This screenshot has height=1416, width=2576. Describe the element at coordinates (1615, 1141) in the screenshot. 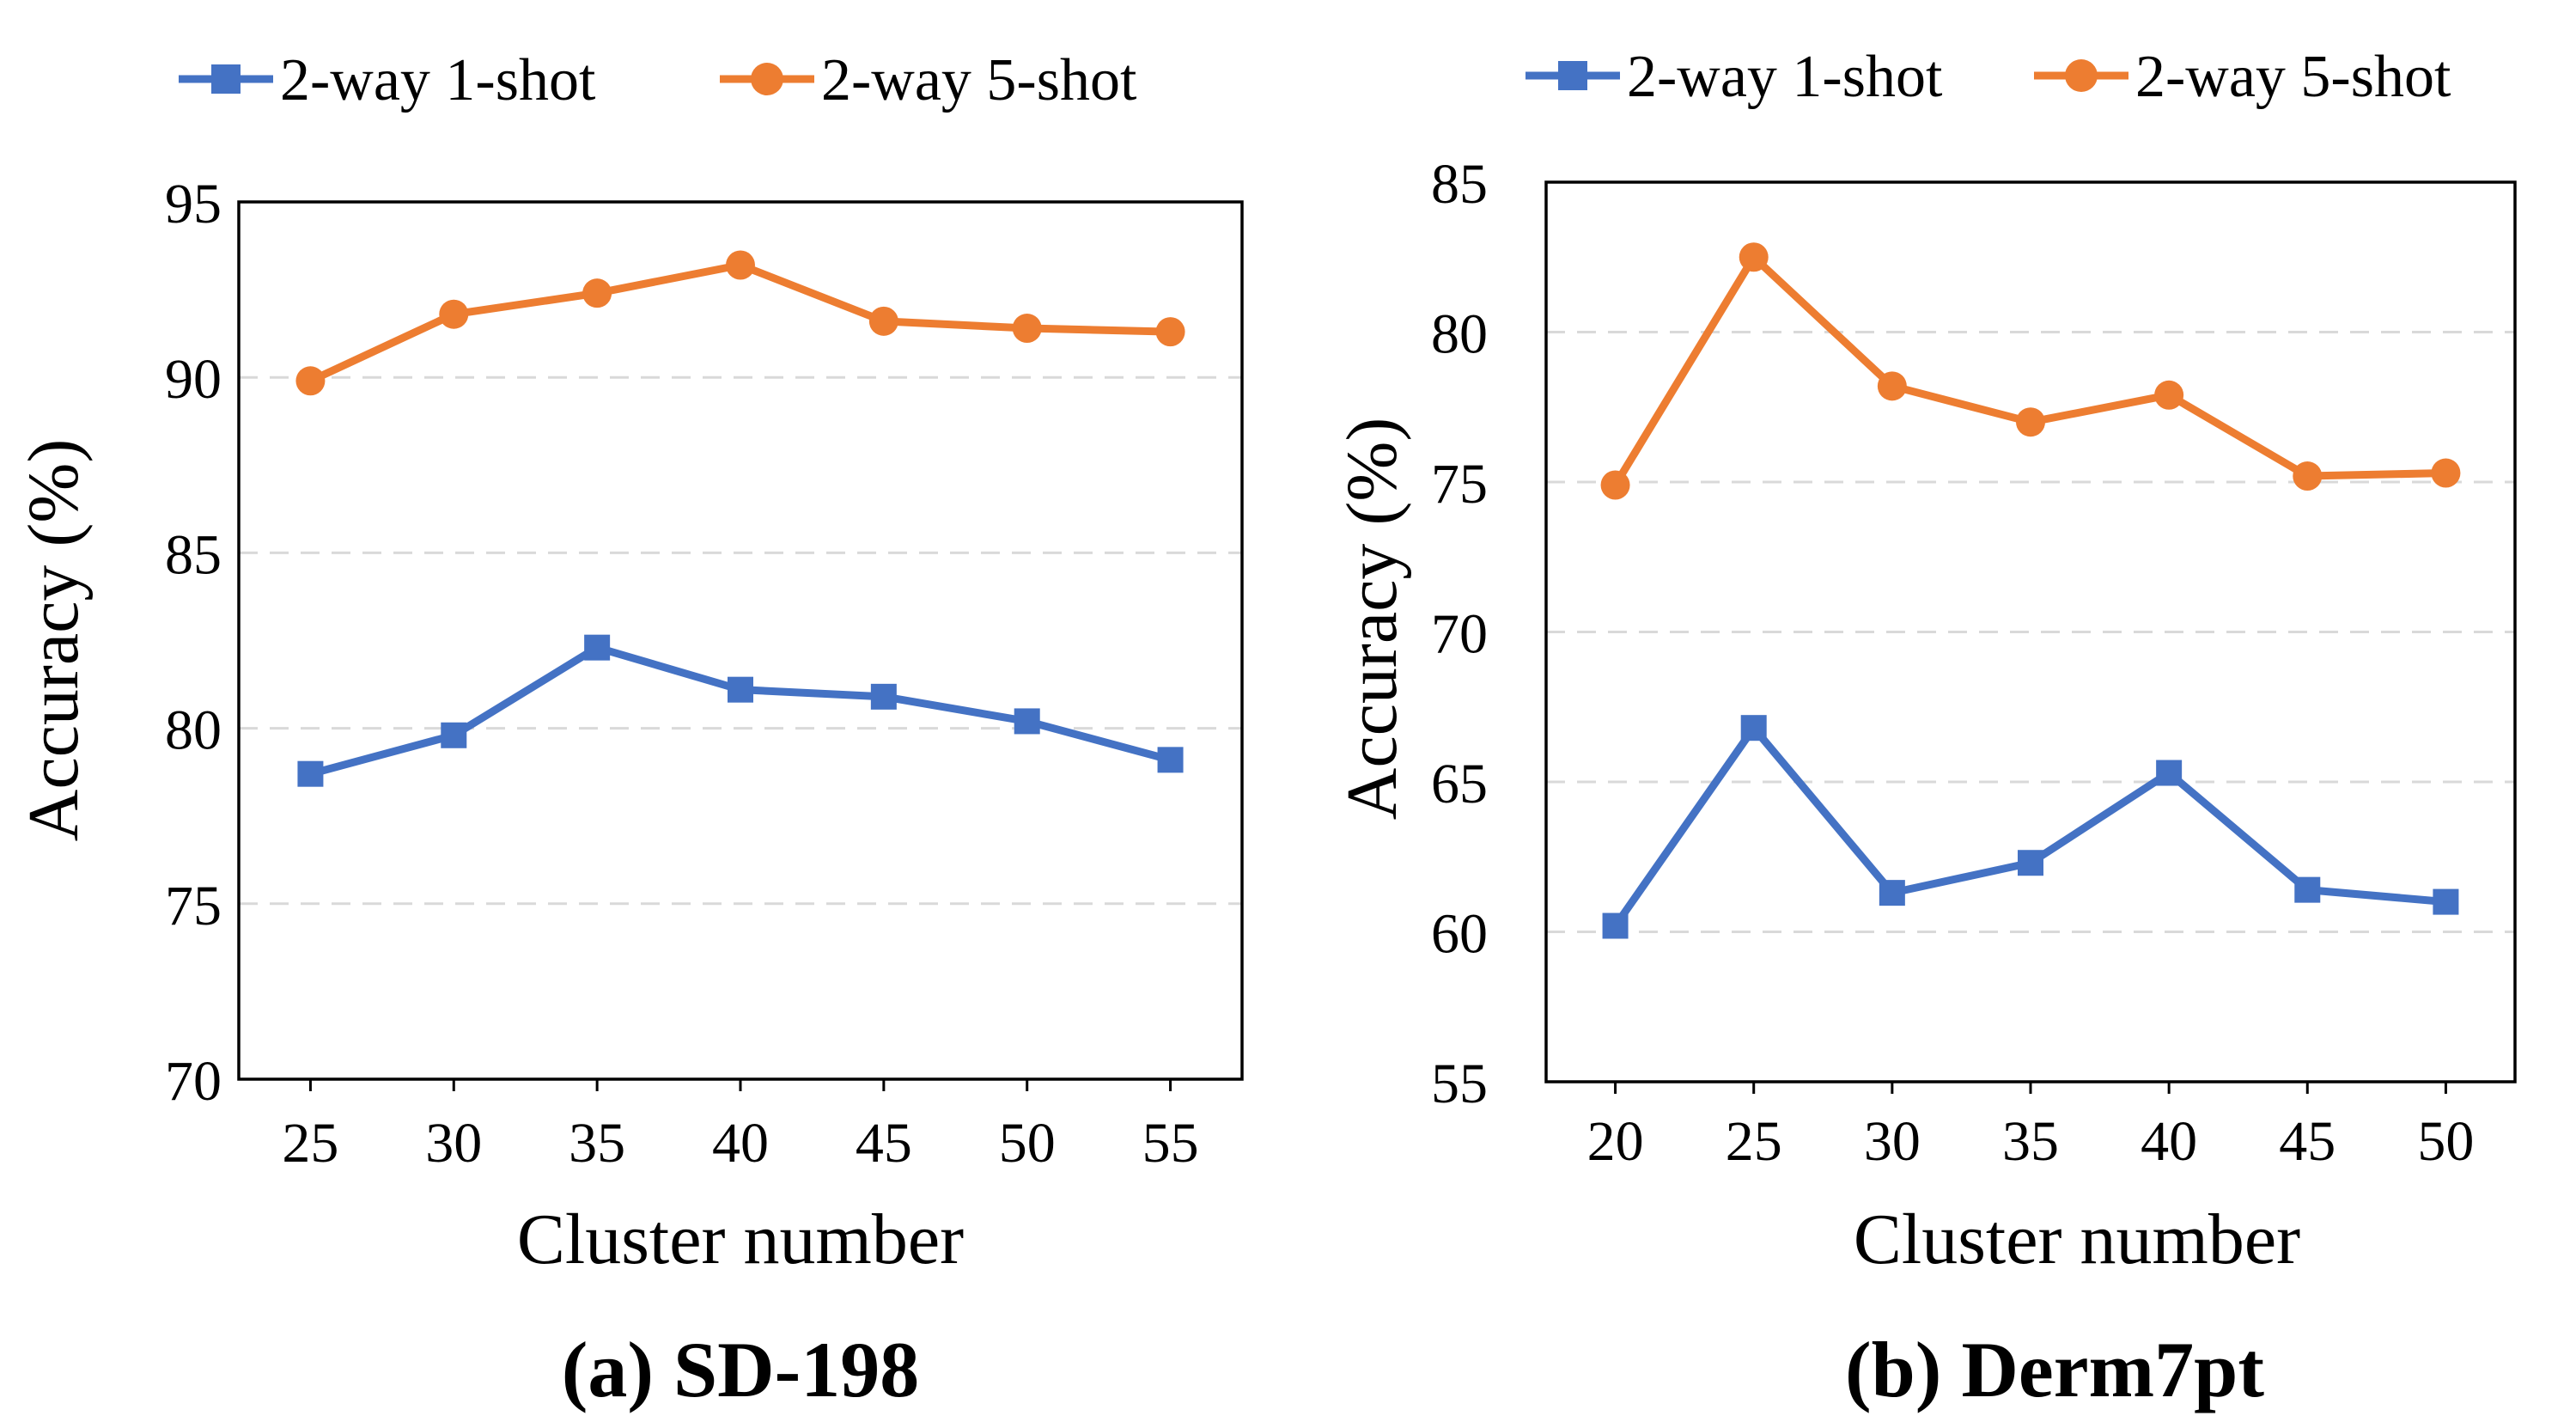

I see `x-tick-label: 20` at that location.